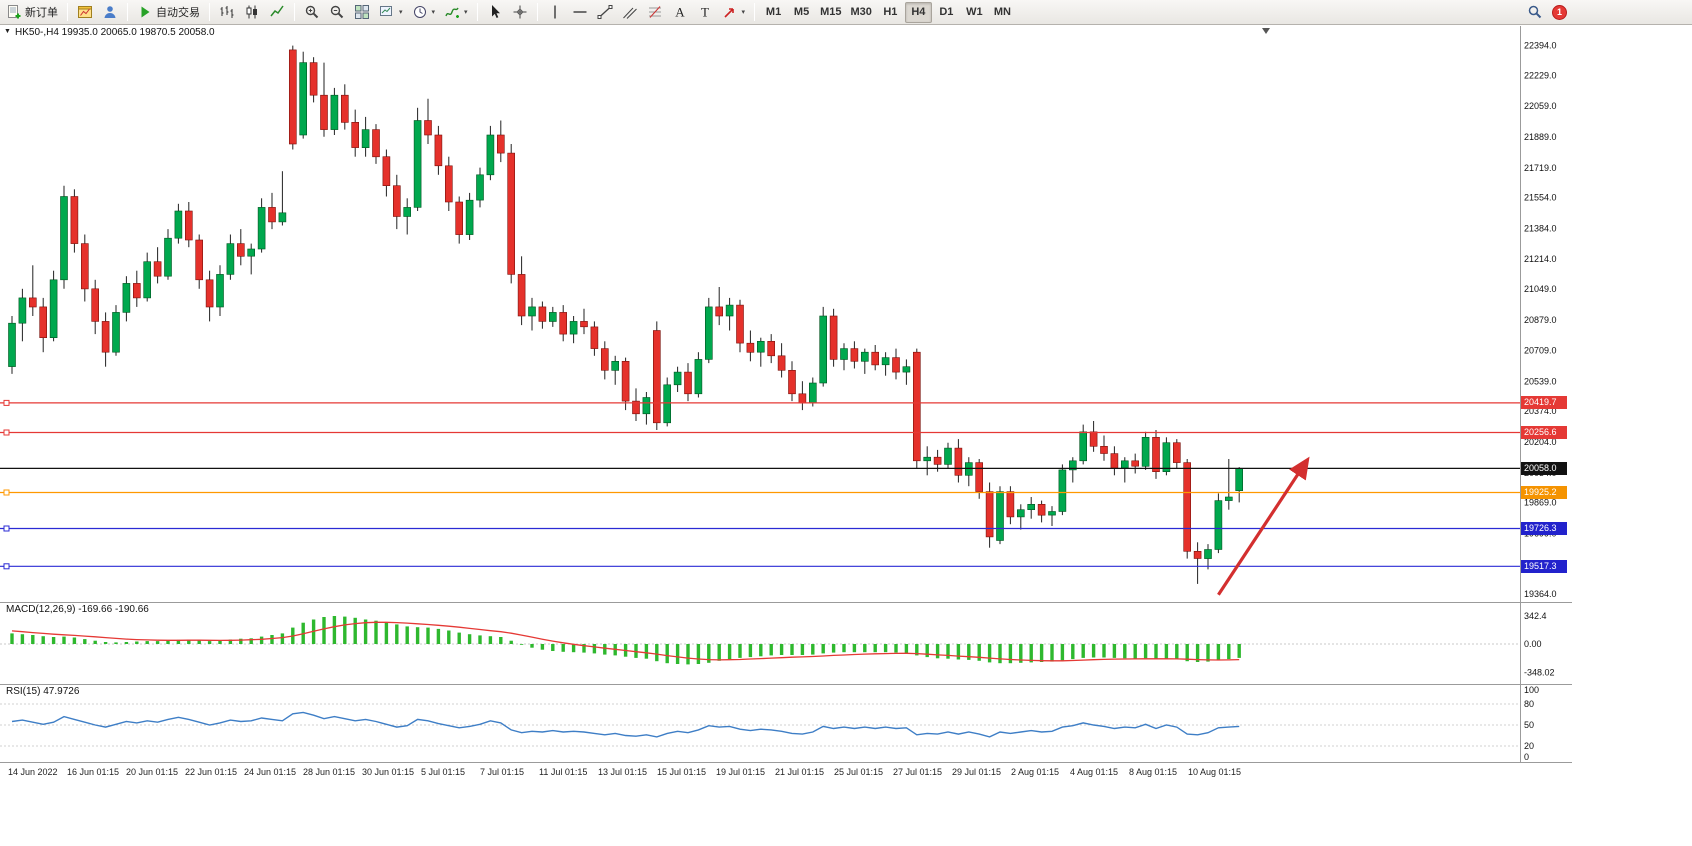  Describe the element at coordinates (1002, 12) in the screenshot. I see `timeframe-button-mn: MN` at that location.